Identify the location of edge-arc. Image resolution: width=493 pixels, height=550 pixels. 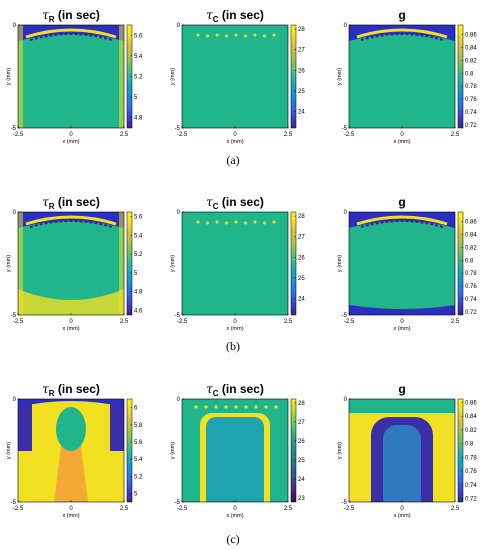
(402, 220).